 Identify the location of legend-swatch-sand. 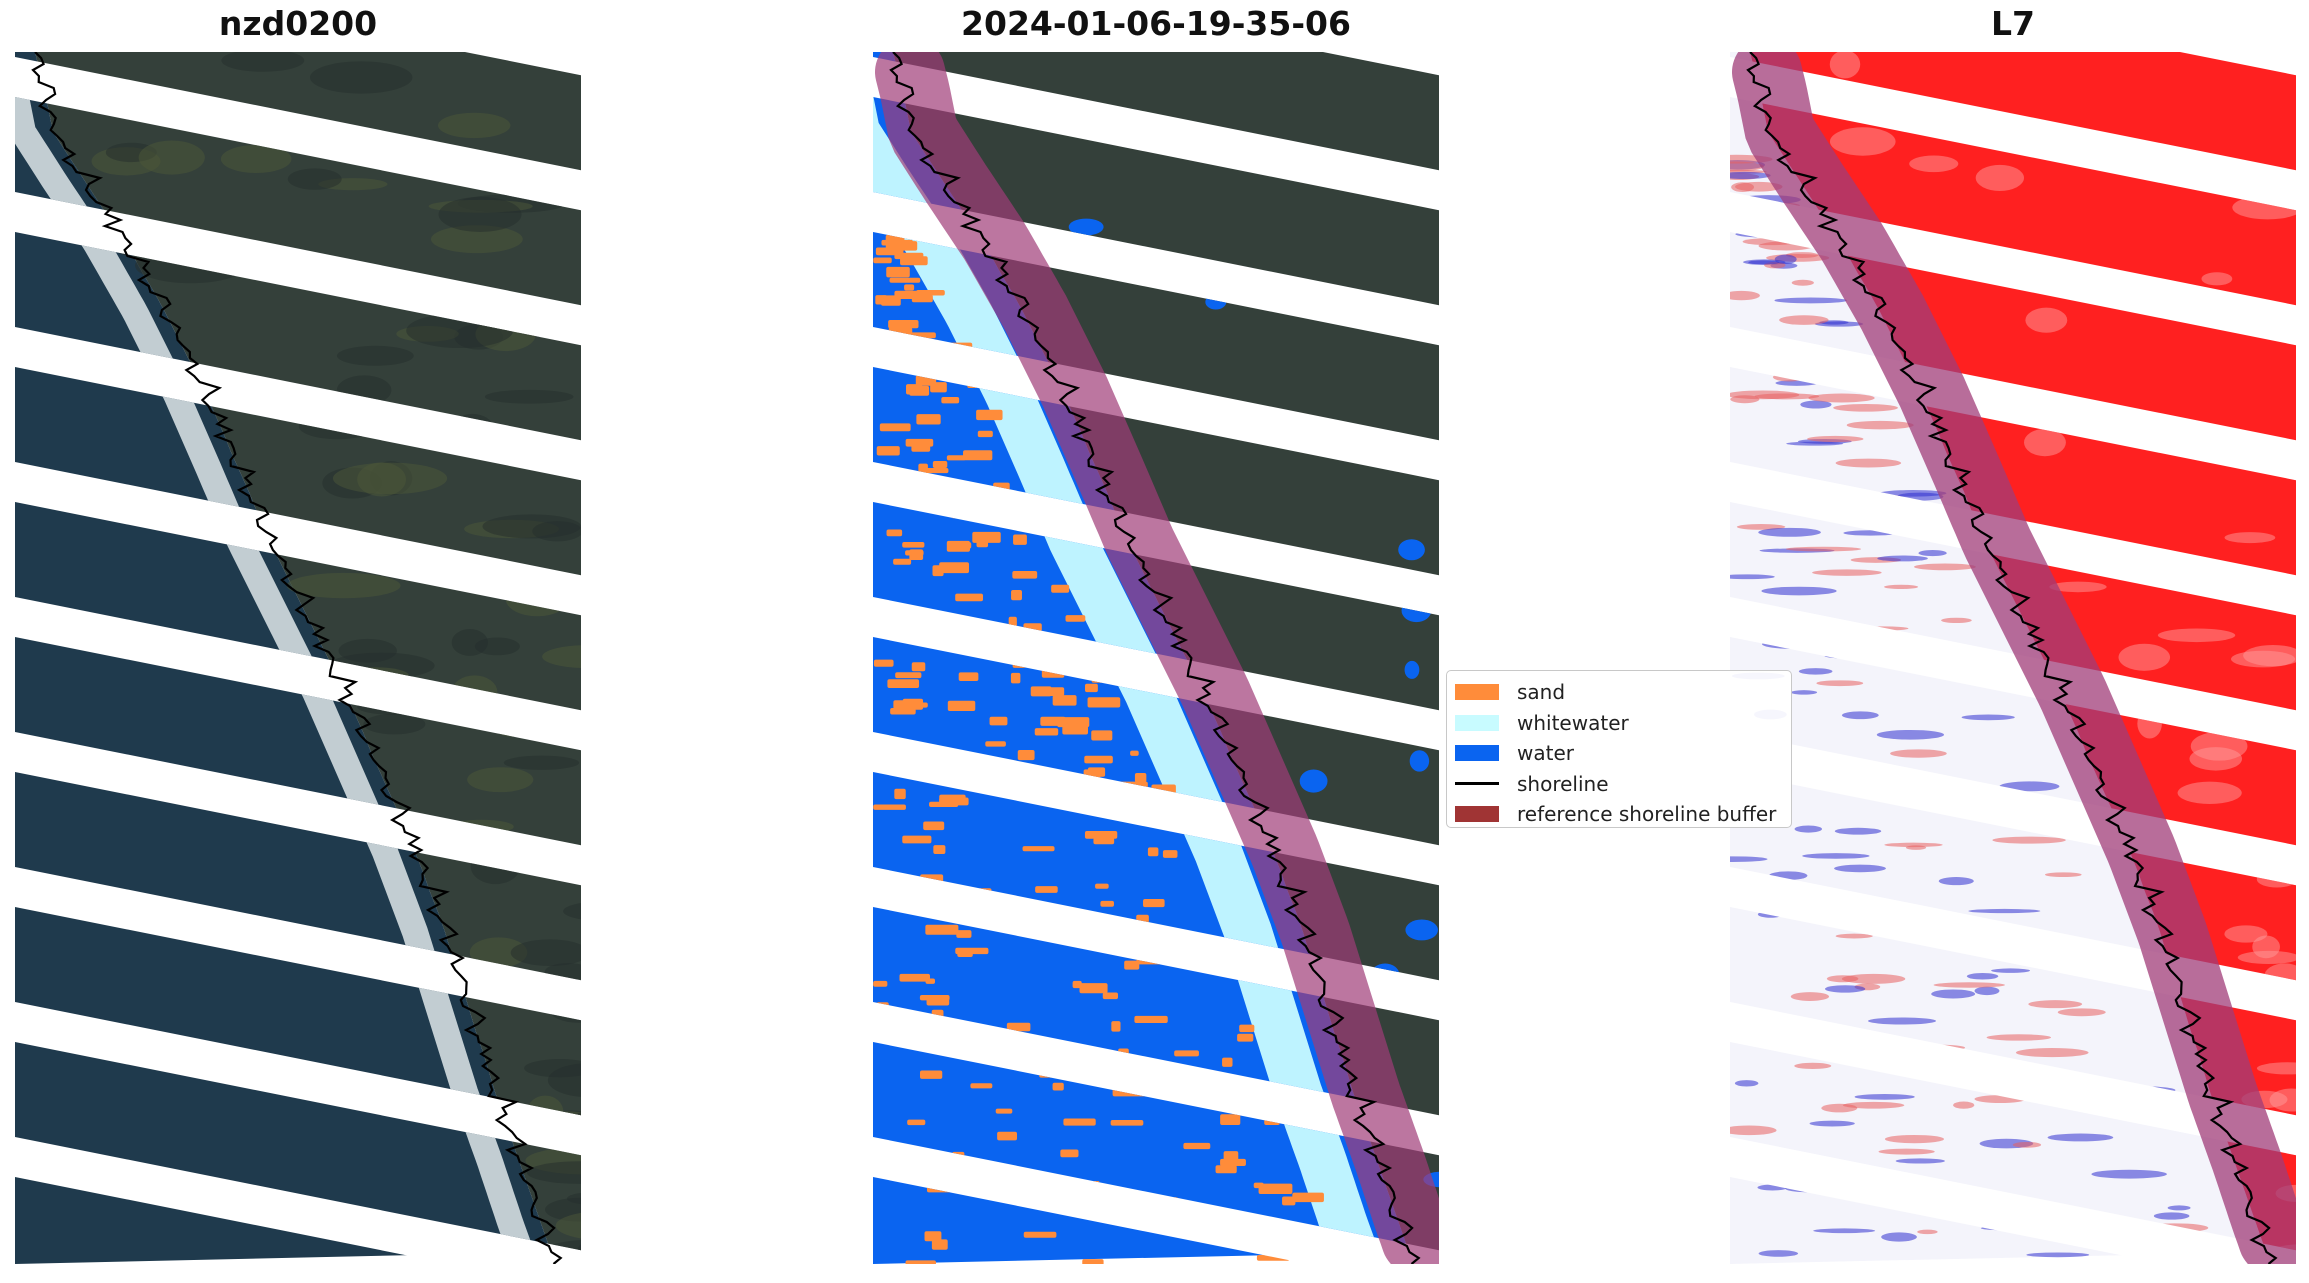
(1477, 692).